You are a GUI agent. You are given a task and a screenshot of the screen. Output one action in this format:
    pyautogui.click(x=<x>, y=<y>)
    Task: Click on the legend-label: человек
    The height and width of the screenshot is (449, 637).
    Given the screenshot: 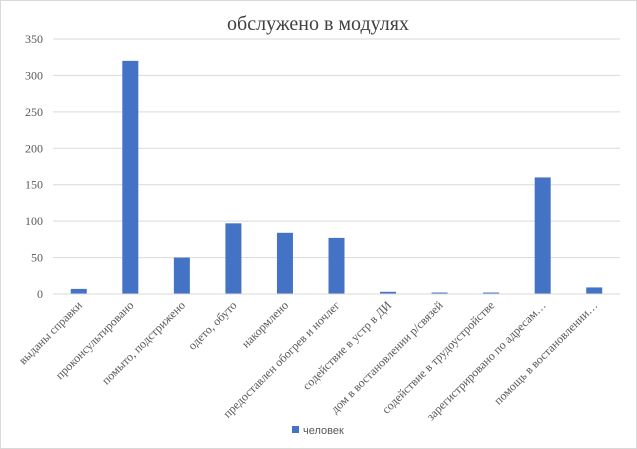 What is the action you would take?
    pyautogui.click(x=323, y=431)
    